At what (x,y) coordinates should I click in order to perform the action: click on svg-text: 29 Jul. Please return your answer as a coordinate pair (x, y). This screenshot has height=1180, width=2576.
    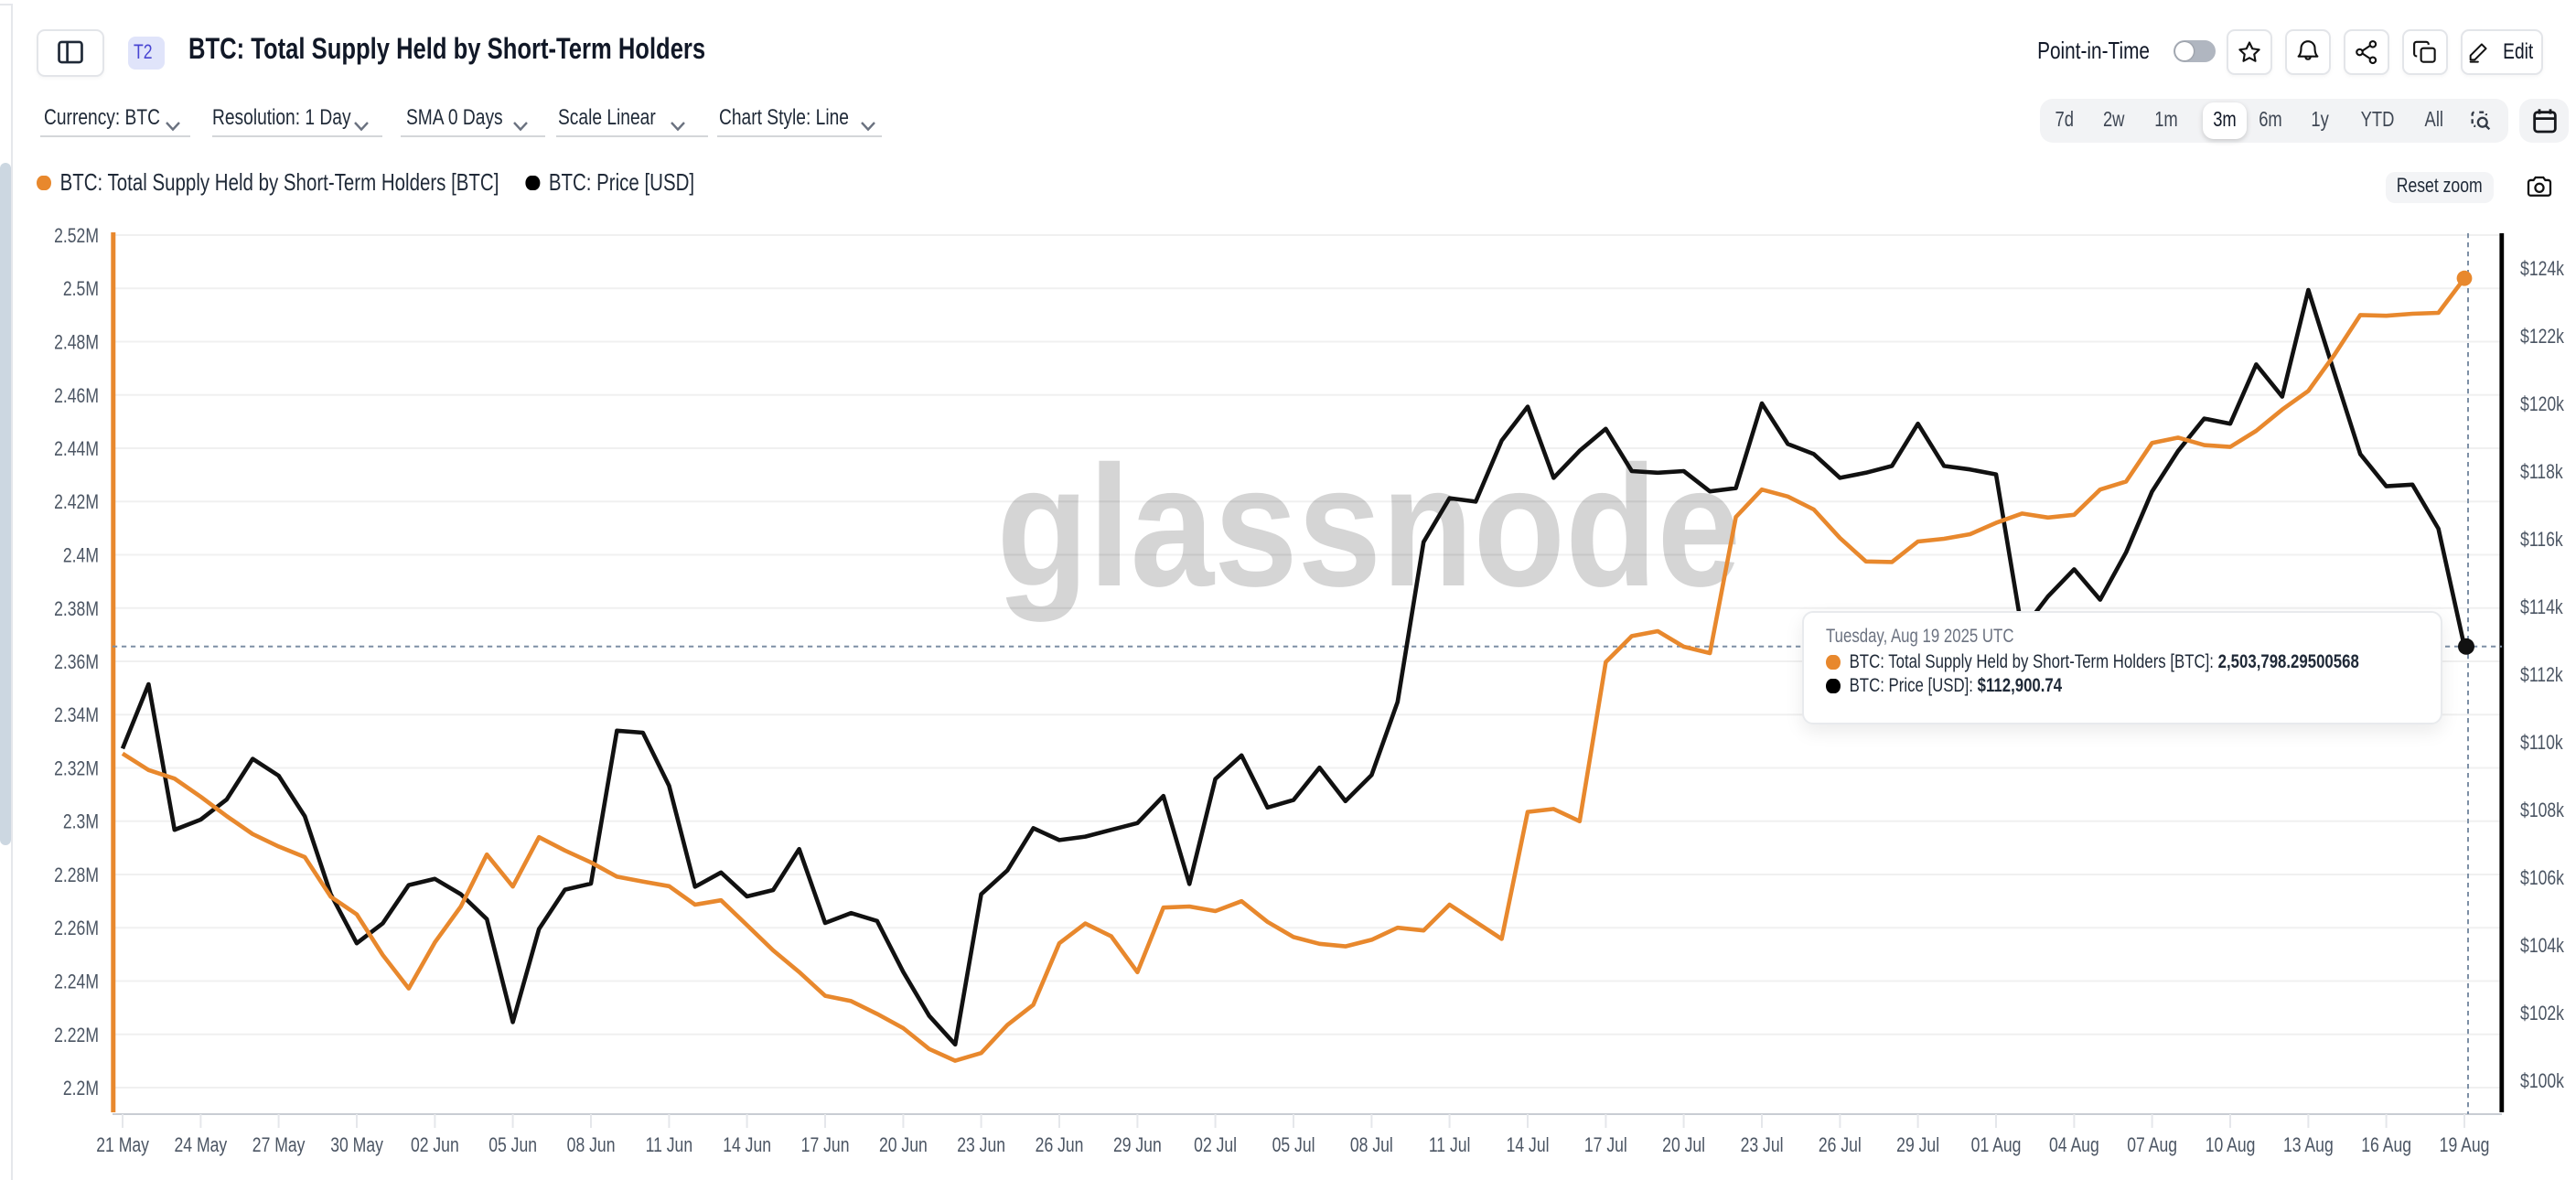
    Looking at the image, I should click on (1917, 1145).